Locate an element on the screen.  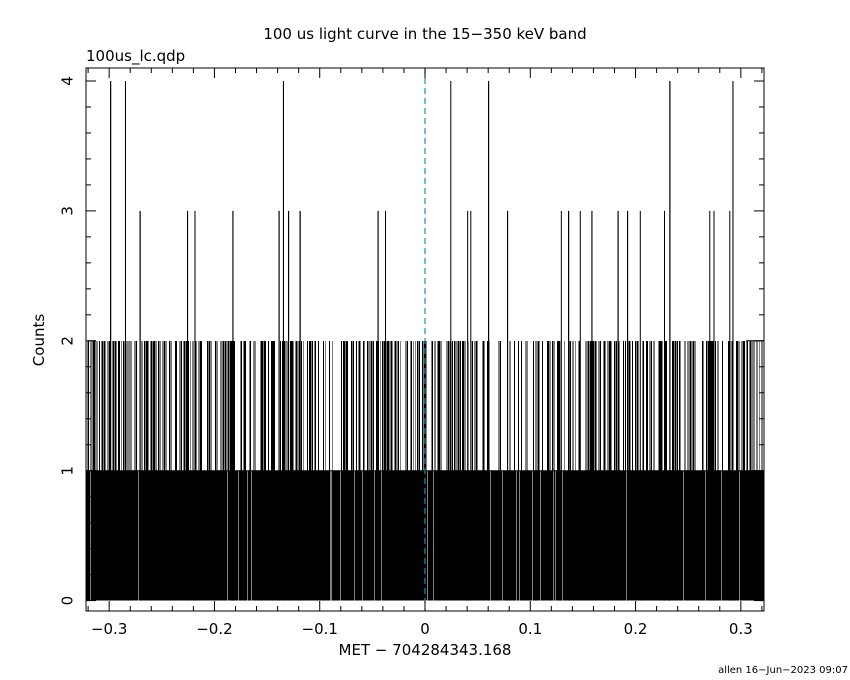
x-tick-label: 0 is located at coordinates (425, 629).